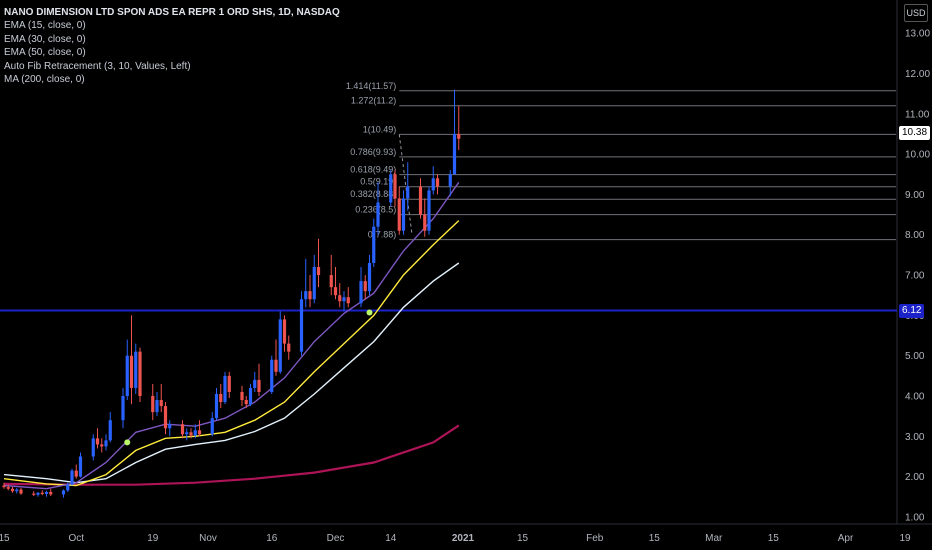  I want to click on fib-level-label: 0.382(8.88), so click(373, 194).